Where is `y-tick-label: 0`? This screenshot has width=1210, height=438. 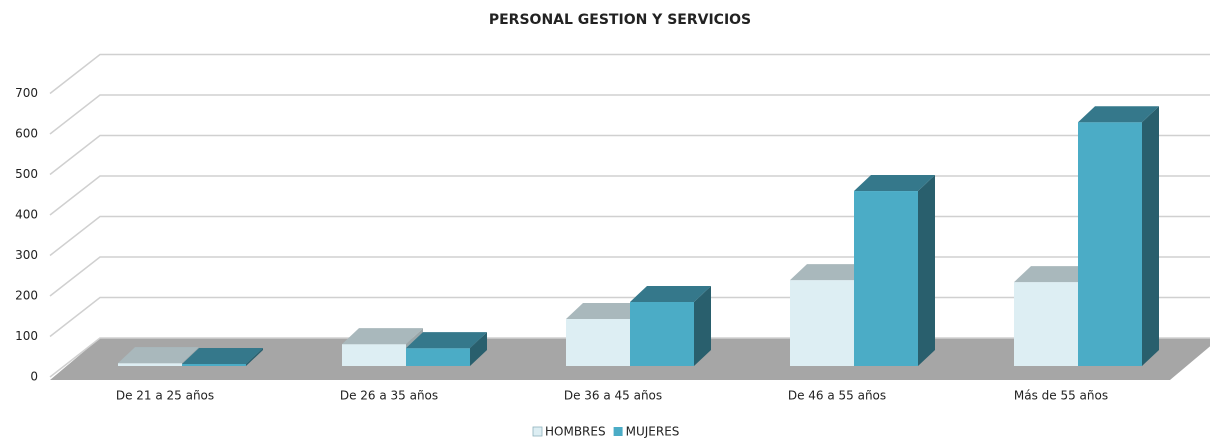 y-tick-label: 0 is located at coordinates (34, 377).